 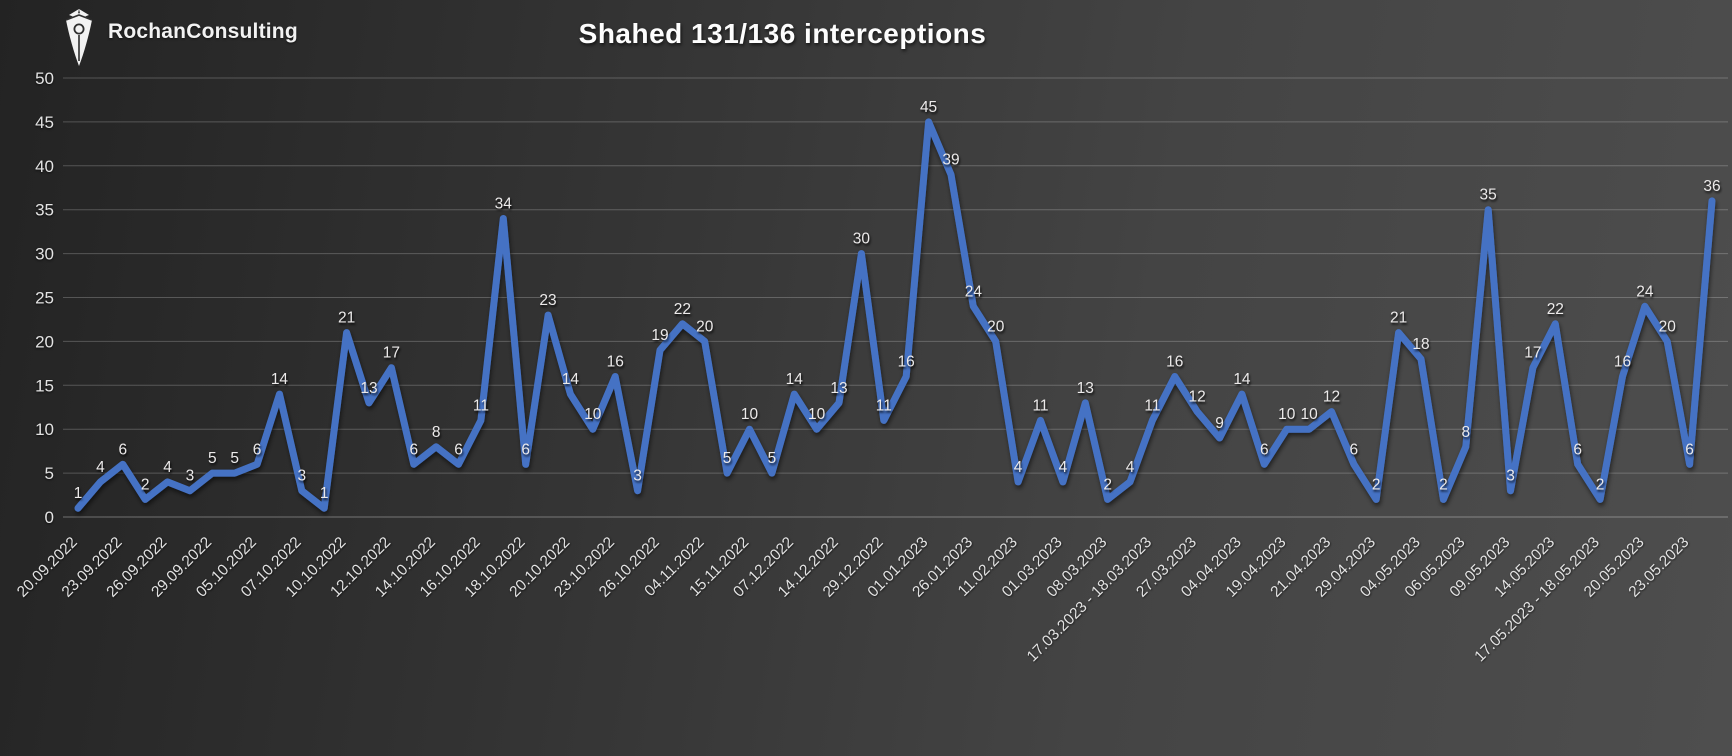 I want to click on y-tick-label: 10, so click(x=44, y=429).